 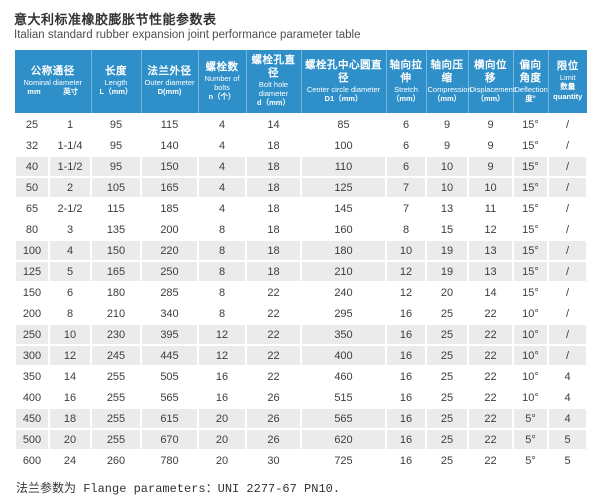 What do you see at coordinates (447, 98) in the screenshot?
I see `header-units: （mm）` at bounding box center [447, 98].